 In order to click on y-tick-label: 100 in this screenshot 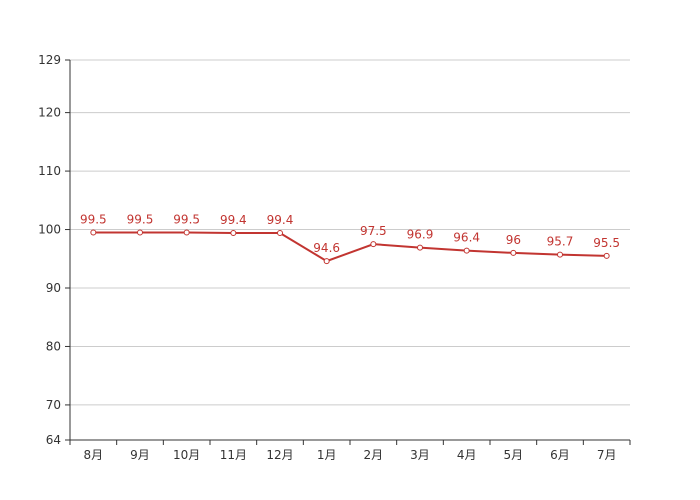, I will do `click(49, 230)`.